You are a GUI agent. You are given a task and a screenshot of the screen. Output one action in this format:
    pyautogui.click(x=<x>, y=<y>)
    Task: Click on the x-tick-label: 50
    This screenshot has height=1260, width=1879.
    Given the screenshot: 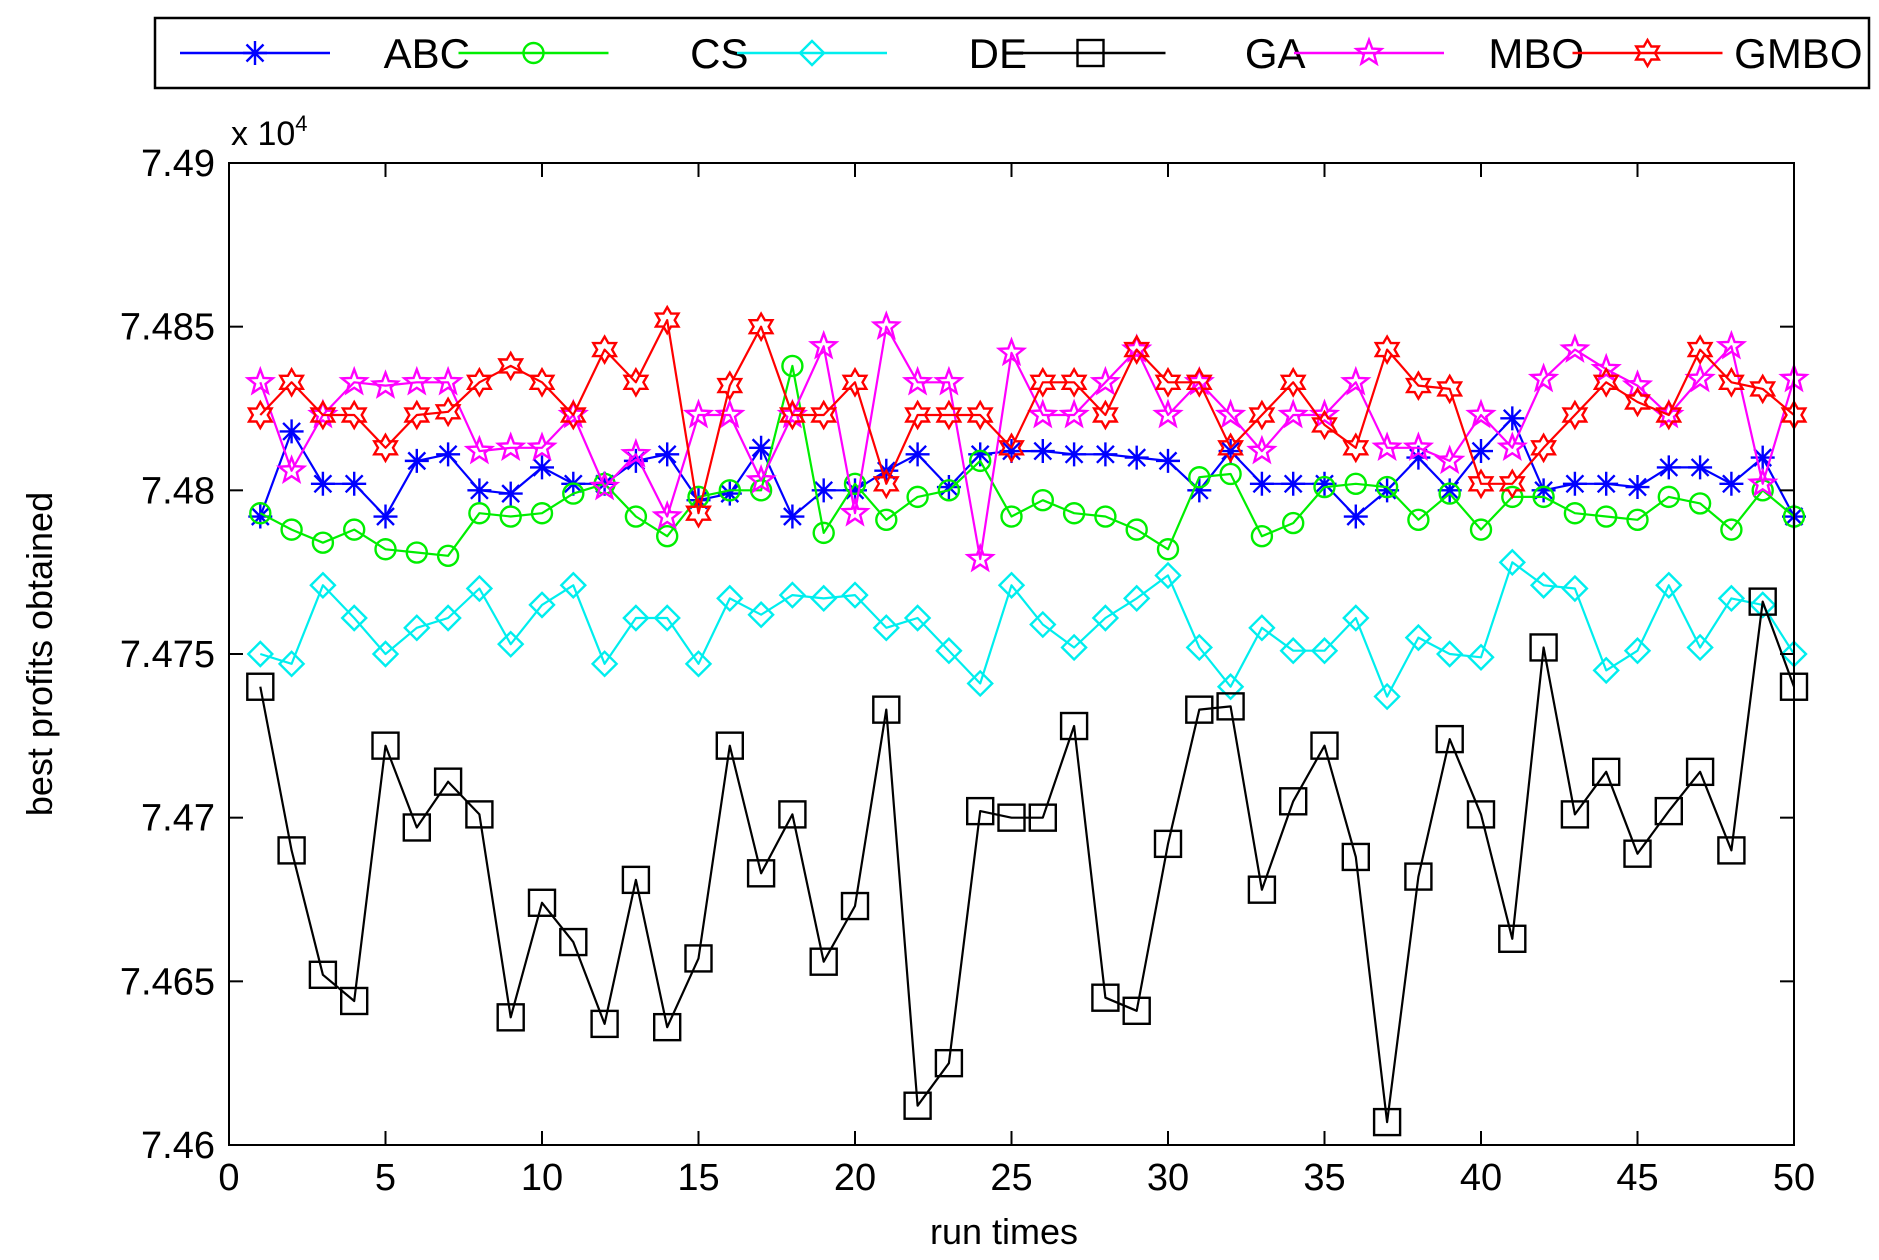 What is the action you would take?
    pyautogui.click(x=1794, y=1178)
    